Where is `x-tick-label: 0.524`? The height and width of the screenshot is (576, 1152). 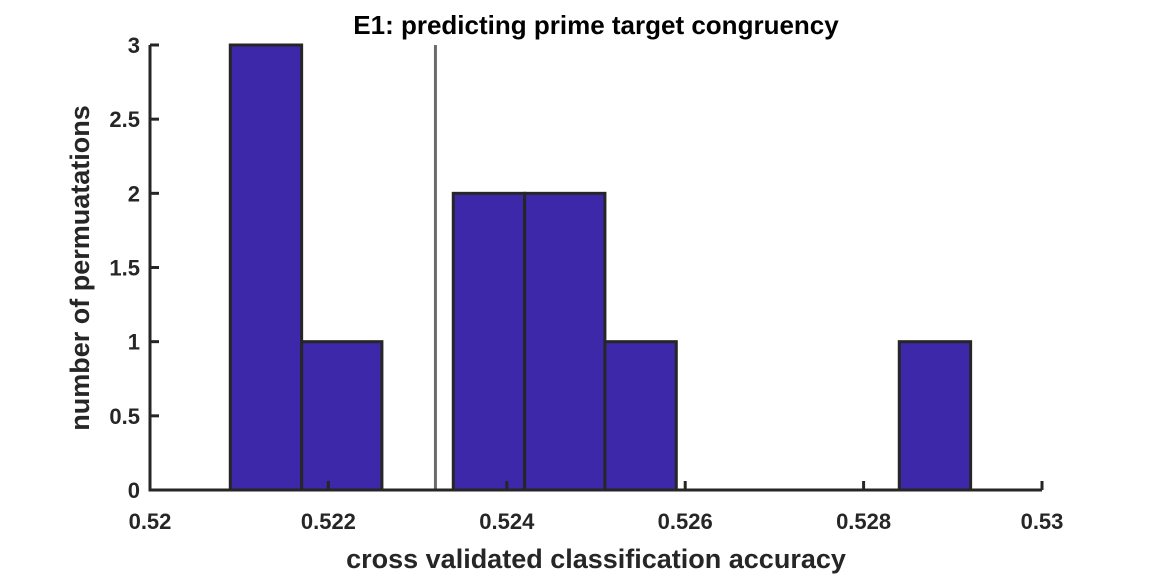
x-tick-label: 0.524 is located at coordinates (507, 521).